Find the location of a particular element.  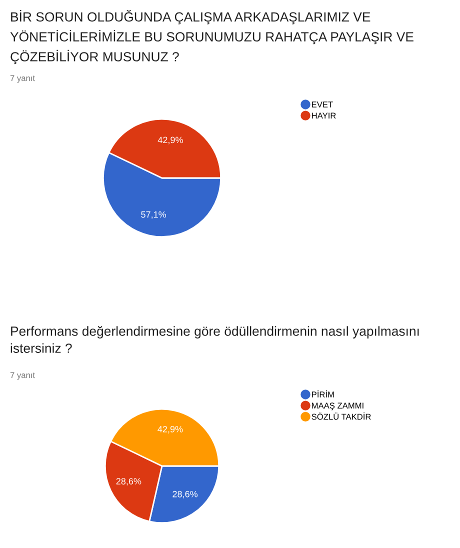

legend-label: EVET is located at coordinates (322, 105).